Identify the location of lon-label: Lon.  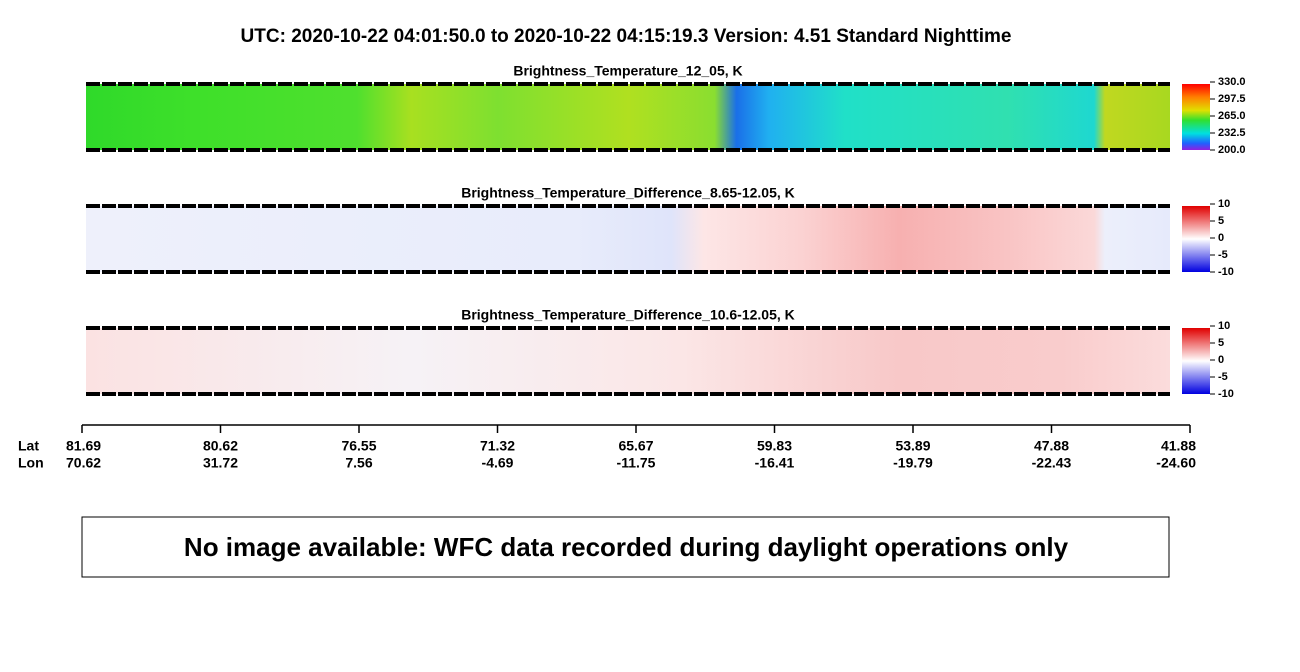
(31, 463).